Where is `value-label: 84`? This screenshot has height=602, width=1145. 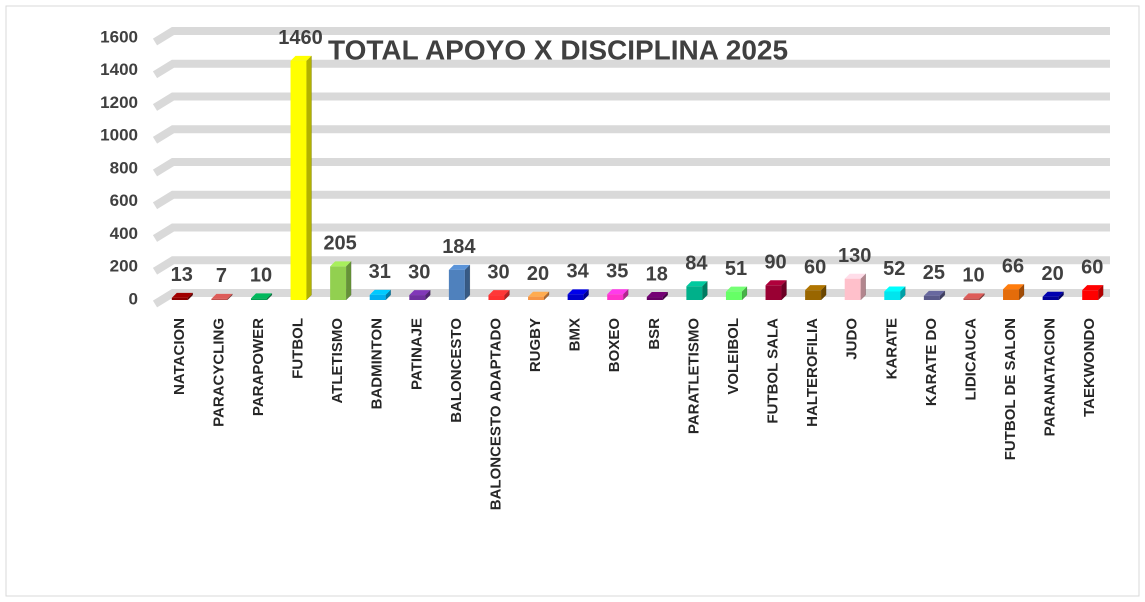
value-label: 84 is located at coordinates (696, 264).